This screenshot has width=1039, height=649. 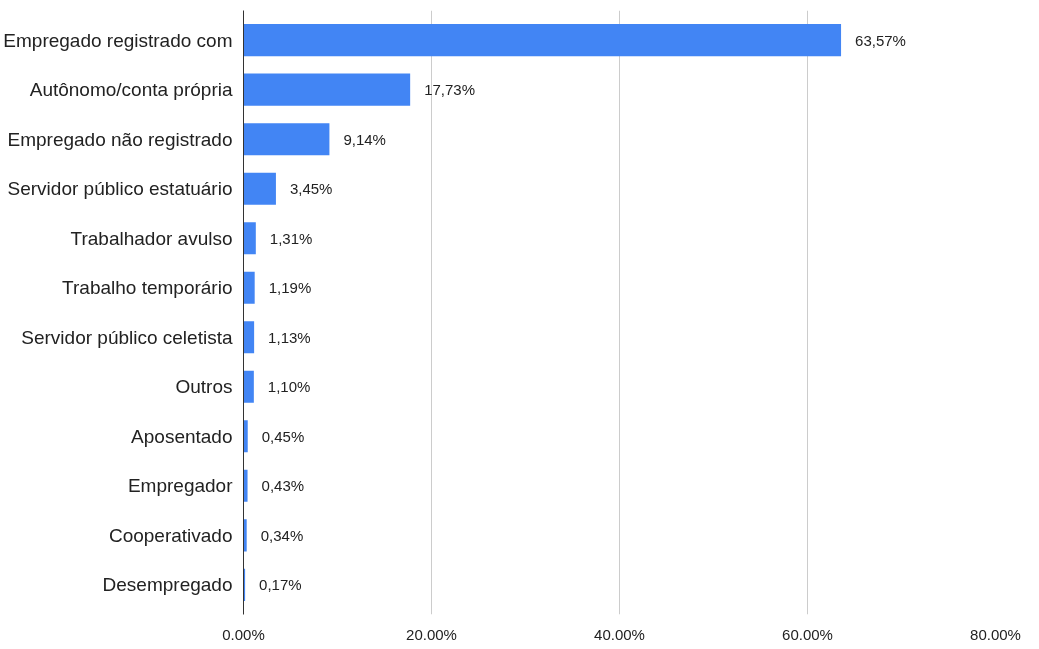 I want to click on y-tick-label: Cooperativado, so click(x=170, y=535).